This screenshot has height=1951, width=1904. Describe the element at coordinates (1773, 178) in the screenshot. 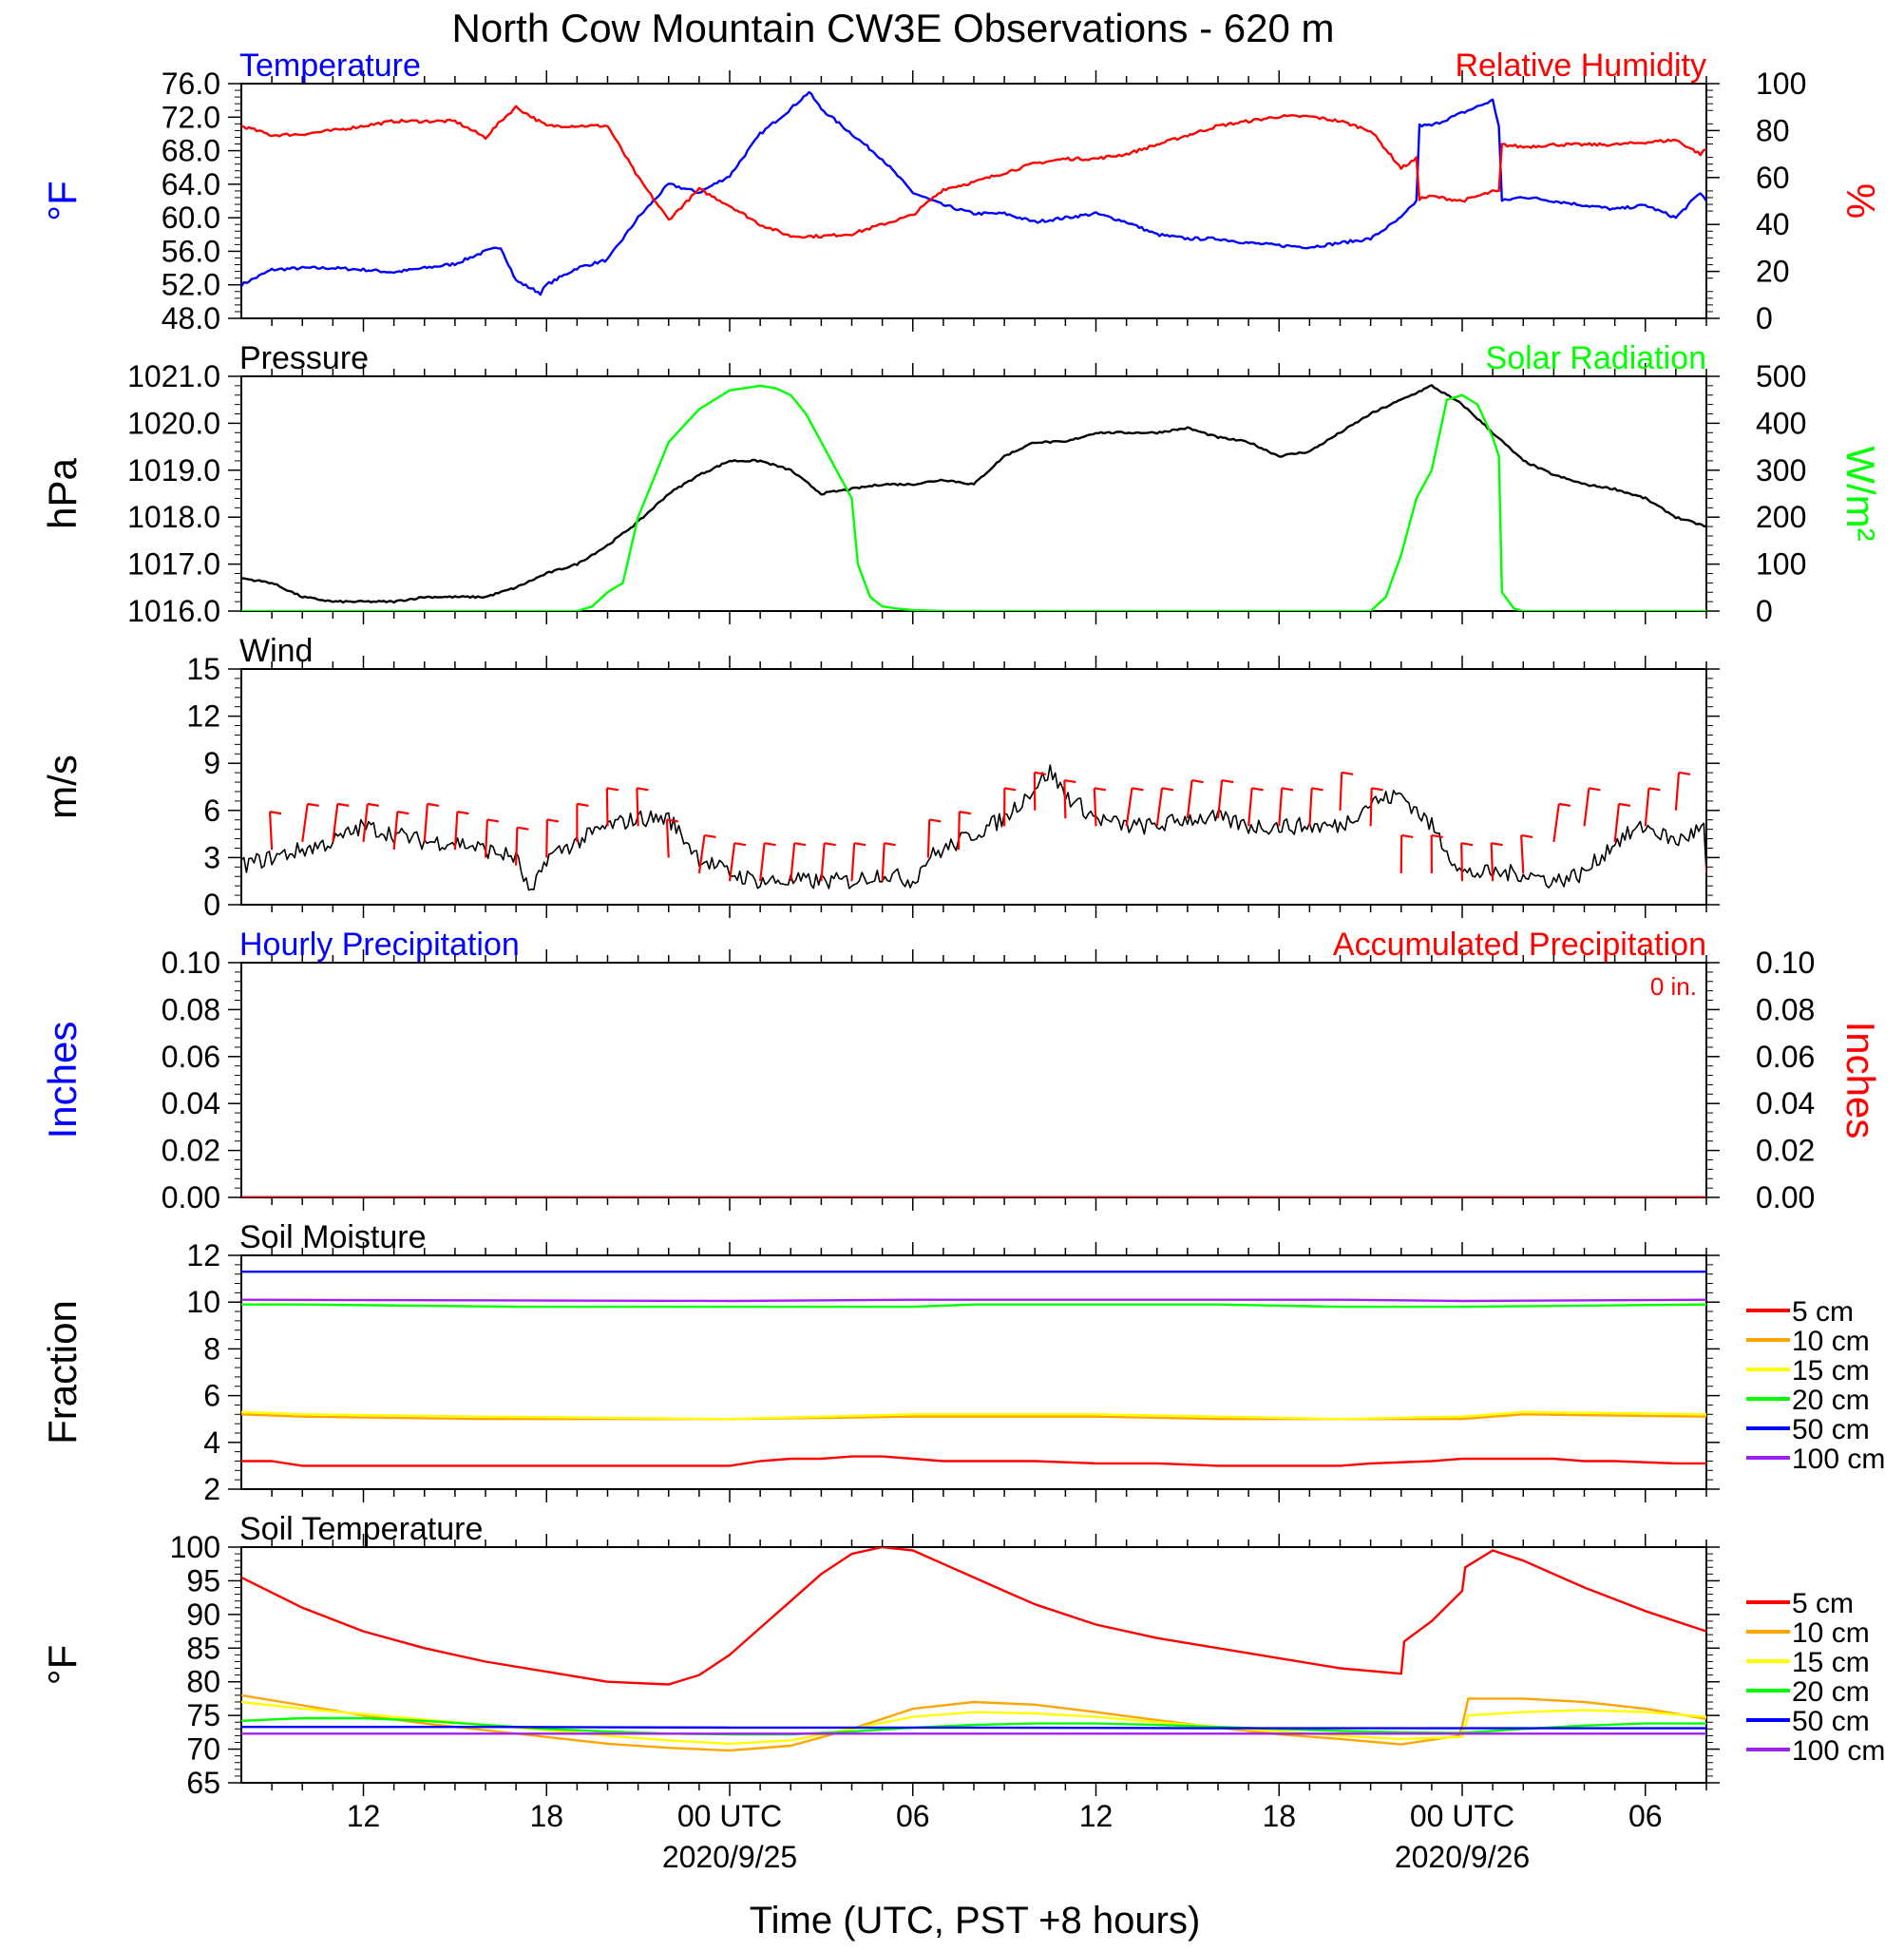

I see `y-tick-label-right: 60` at that location.